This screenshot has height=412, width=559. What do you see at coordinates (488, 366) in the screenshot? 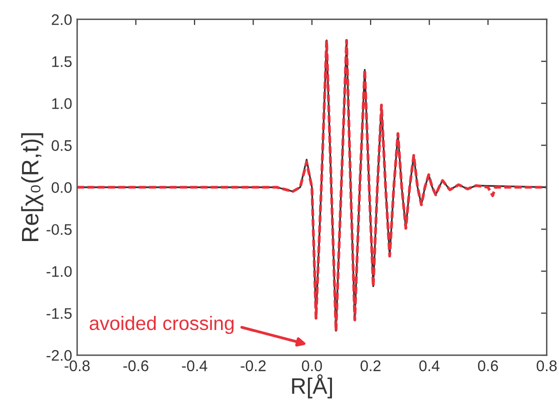
I see `x-tick-label: 0.6` at bounding box center [488, 366].